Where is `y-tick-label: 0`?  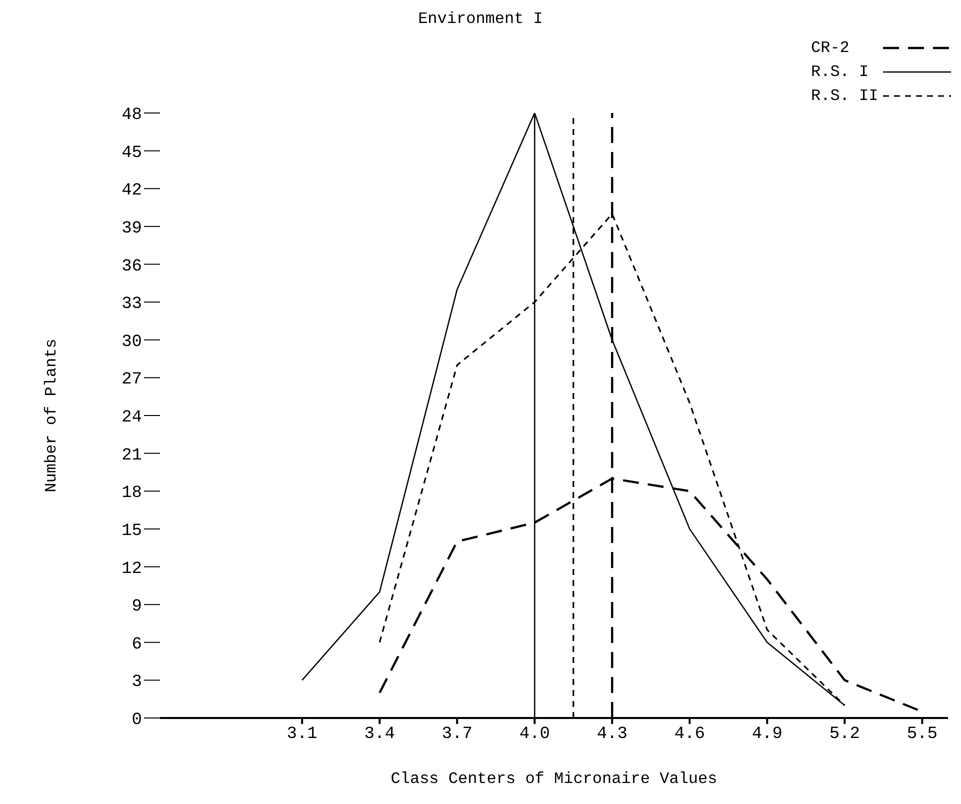 y-tick-label: 0 is located at coordinates (137, 720).